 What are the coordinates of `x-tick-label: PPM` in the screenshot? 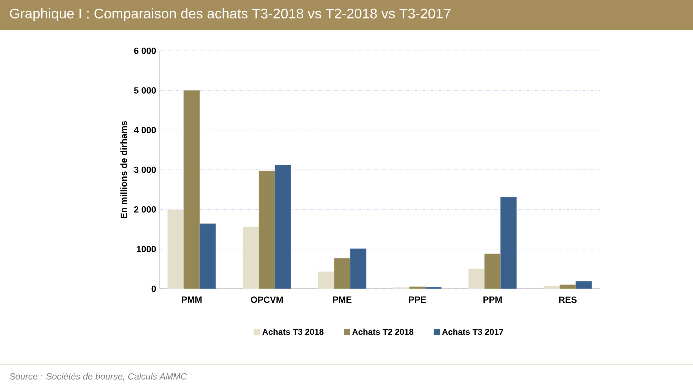 It's located at (493, 299).